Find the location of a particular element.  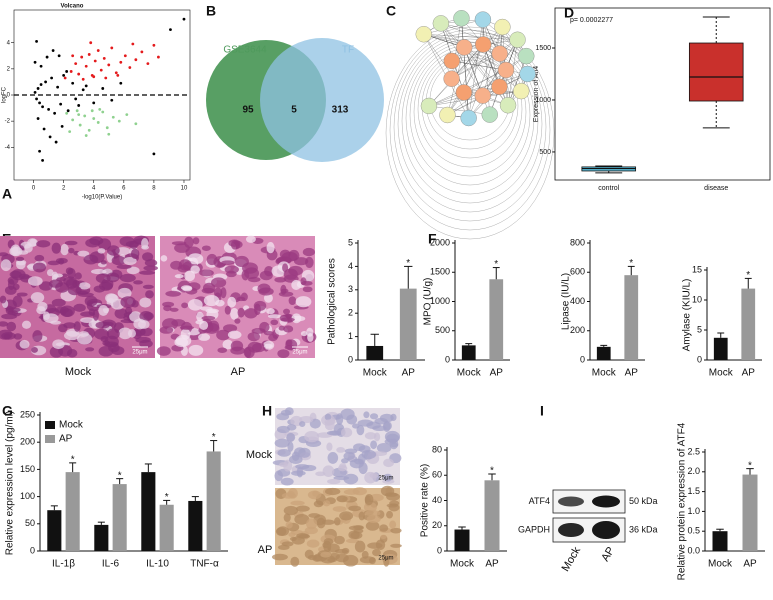

venn-count: 95 is located at coordinates (248, 110).